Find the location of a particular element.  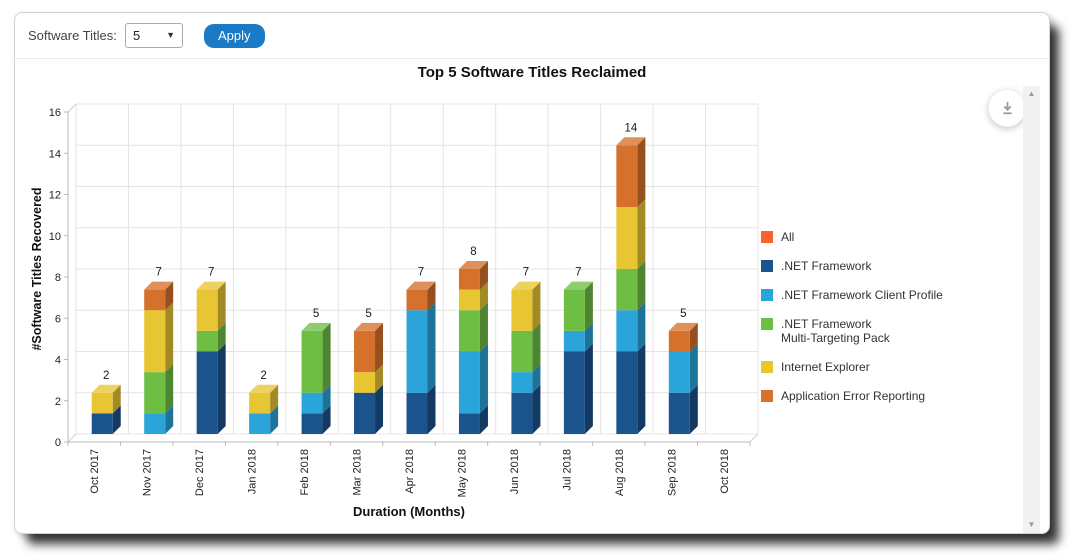

legend-item-label: .NET Framework Client Profile is located at coordinates (862, 295).